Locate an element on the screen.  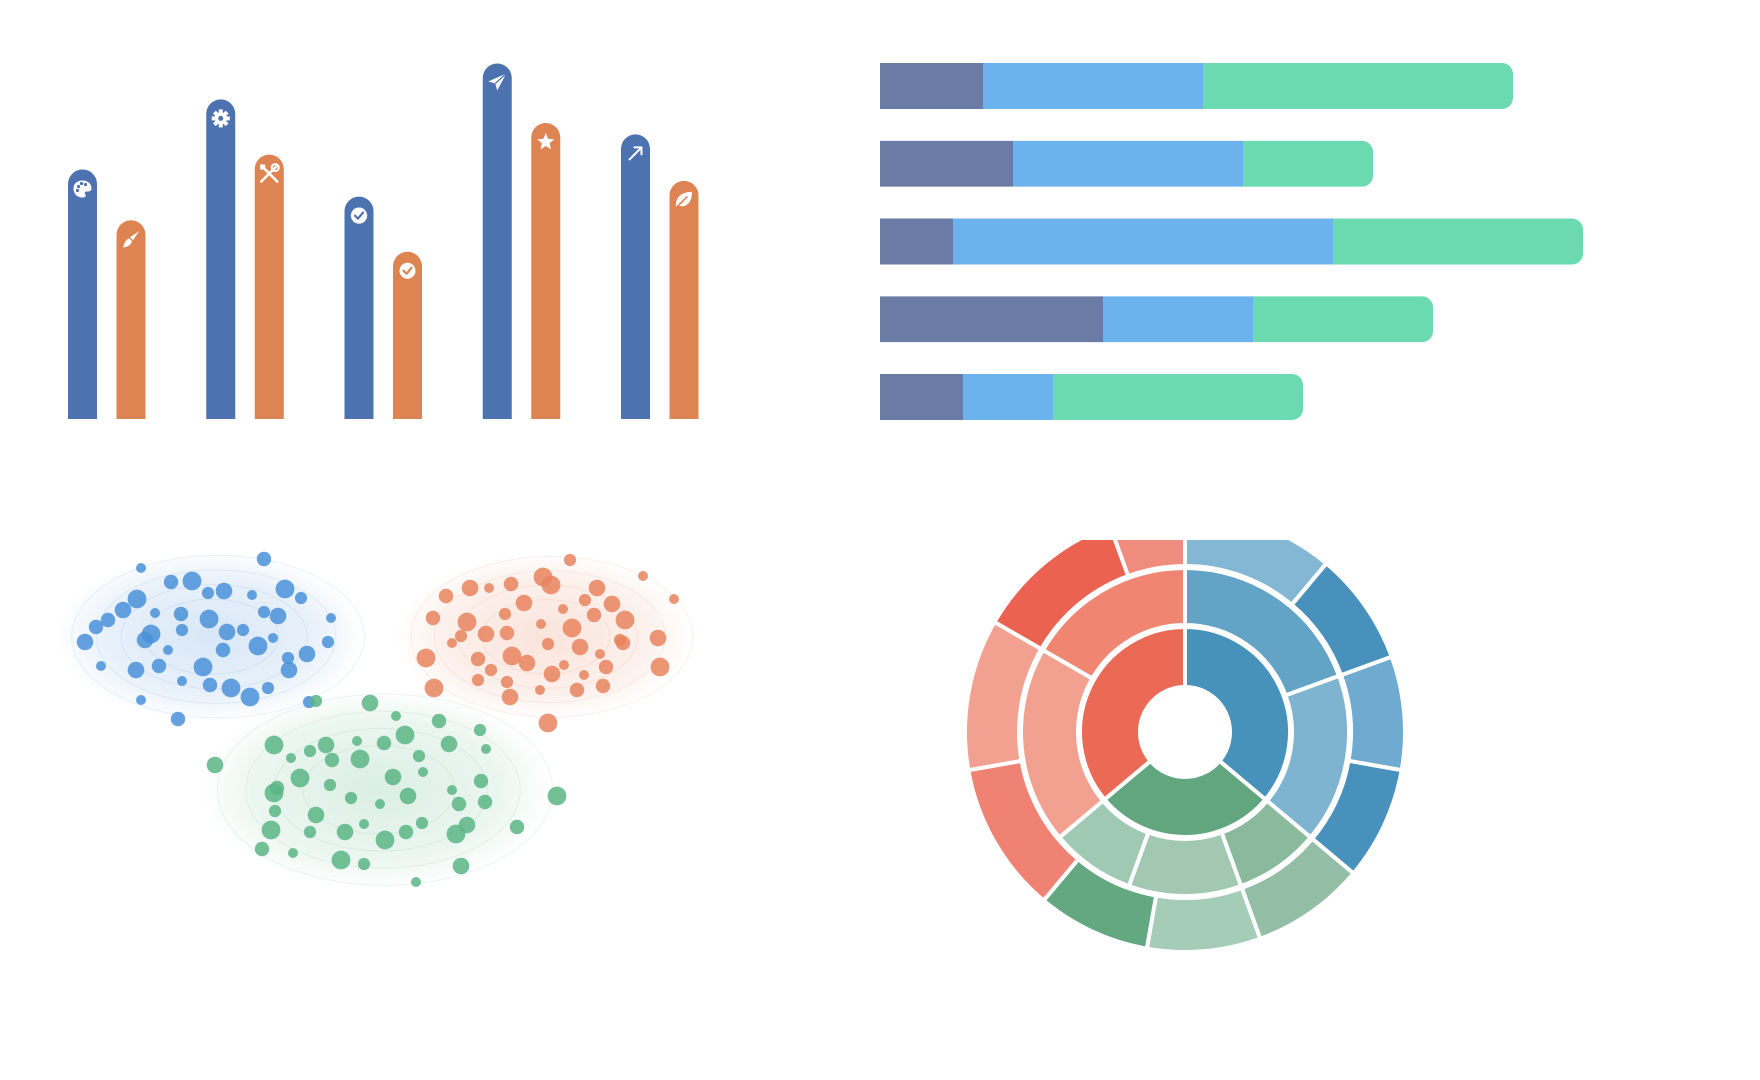
arrow-up-right-icon is located at coordinates (635, 153).